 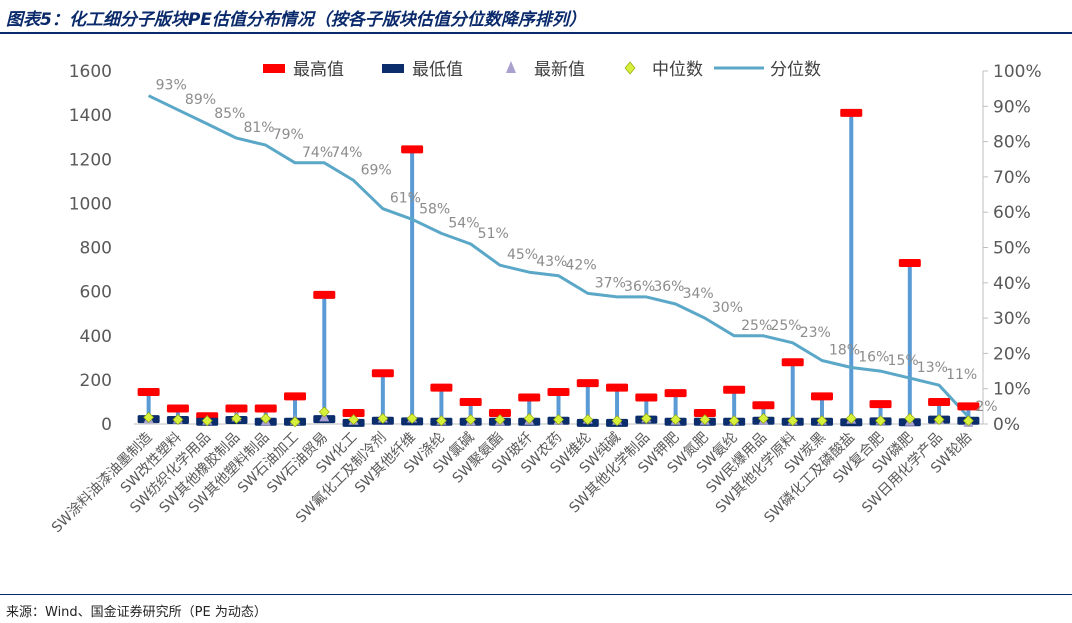 I want to click on percentile-data-label: 85%, so click(x=229, y=114).